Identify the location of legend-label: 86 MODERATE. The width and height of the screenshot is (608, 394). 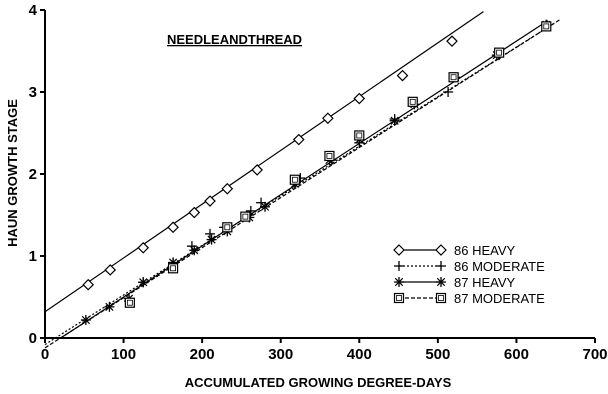
(499, 266).